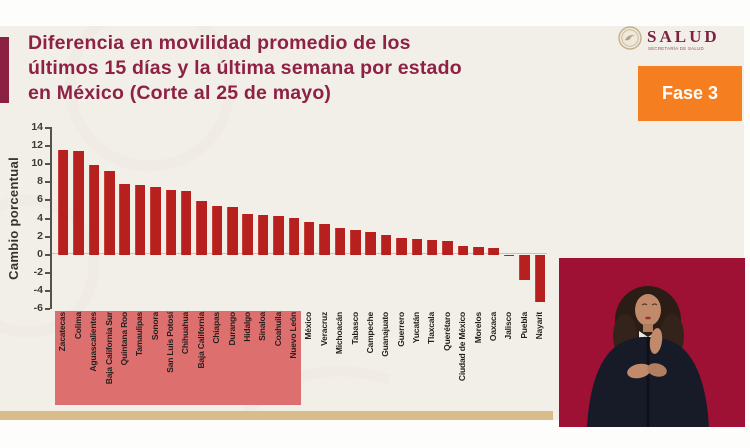 This screenshot has height=448, width=750. I want to click on x-label-slot: San Luis Potosí, so click(170, 358).